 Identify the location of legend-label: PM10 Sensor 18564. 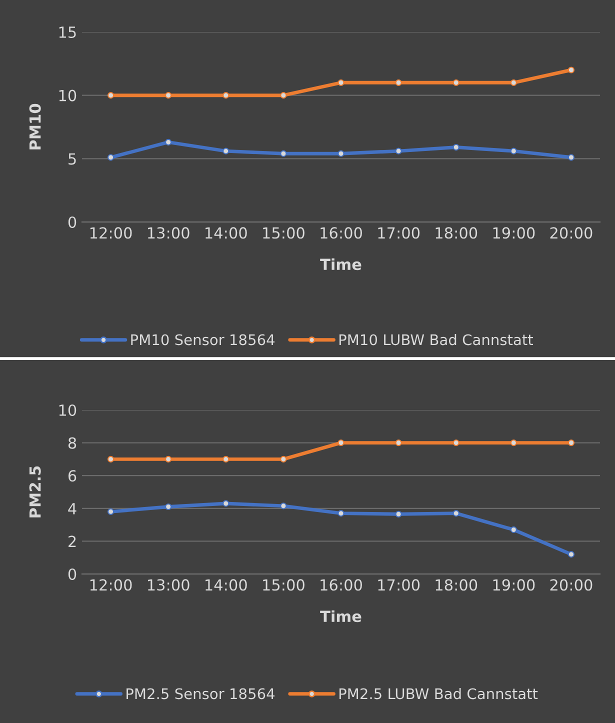
(203, 340).